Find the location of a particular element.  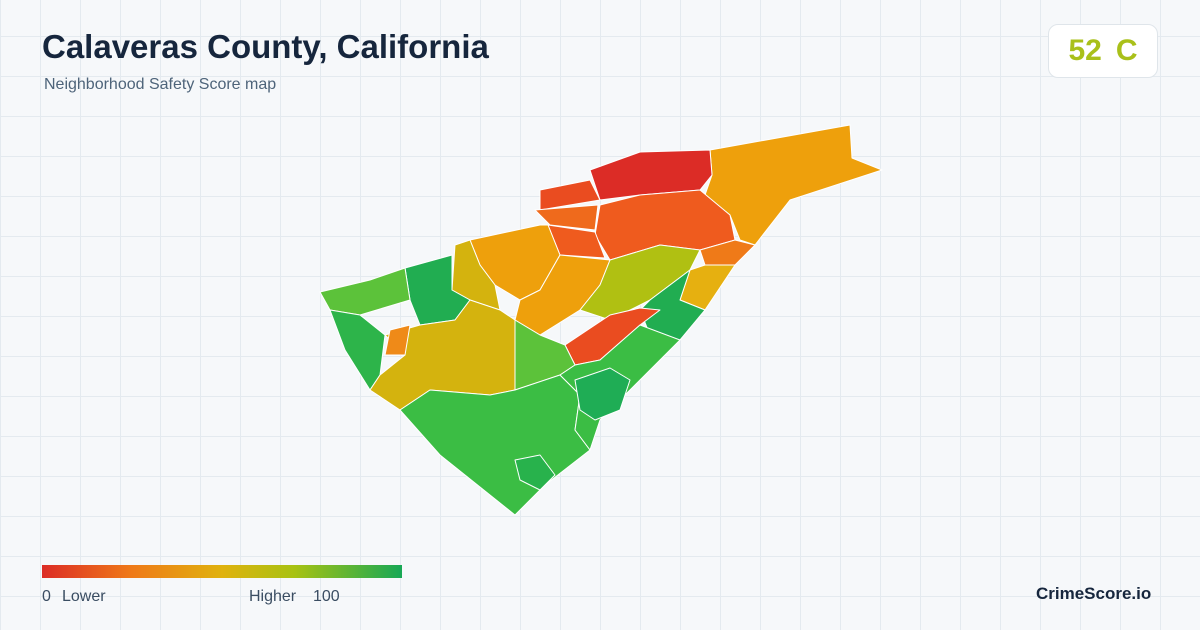

score-grade: C is located at coordinates (1126, 50).